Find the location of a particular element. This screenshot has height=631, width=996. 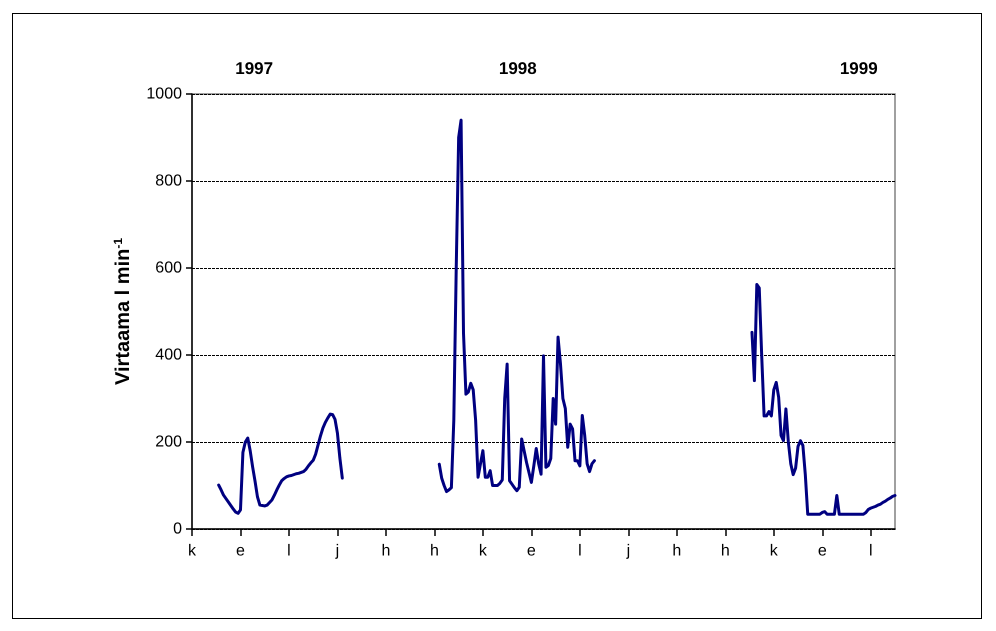

y-tick-label: 0 is located at coordinates (177, 529).